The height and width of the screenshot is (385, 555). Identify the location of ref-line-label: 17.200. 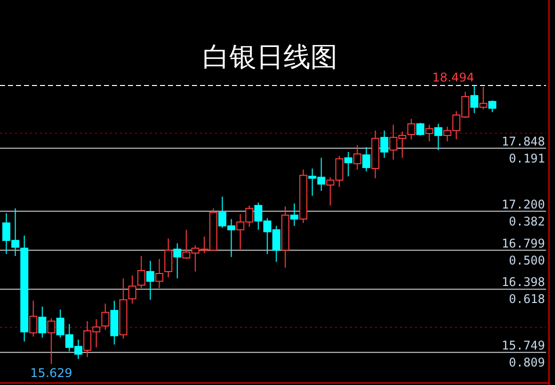
(523, 204).